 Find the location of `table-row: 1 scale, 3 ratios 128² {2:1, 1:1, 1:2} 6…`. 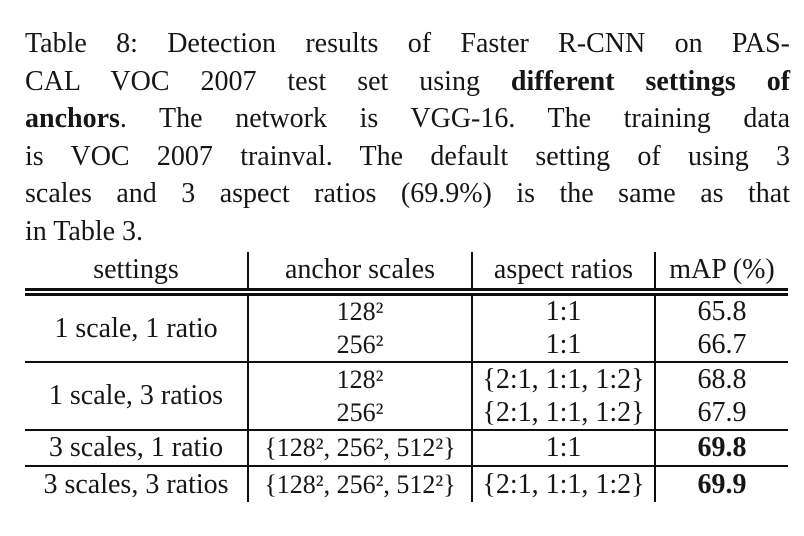

table-row: 1 scale, 3 ratios 128² {2:1, 1:1, 1:2} 6… is located at coordinates (406, 395).